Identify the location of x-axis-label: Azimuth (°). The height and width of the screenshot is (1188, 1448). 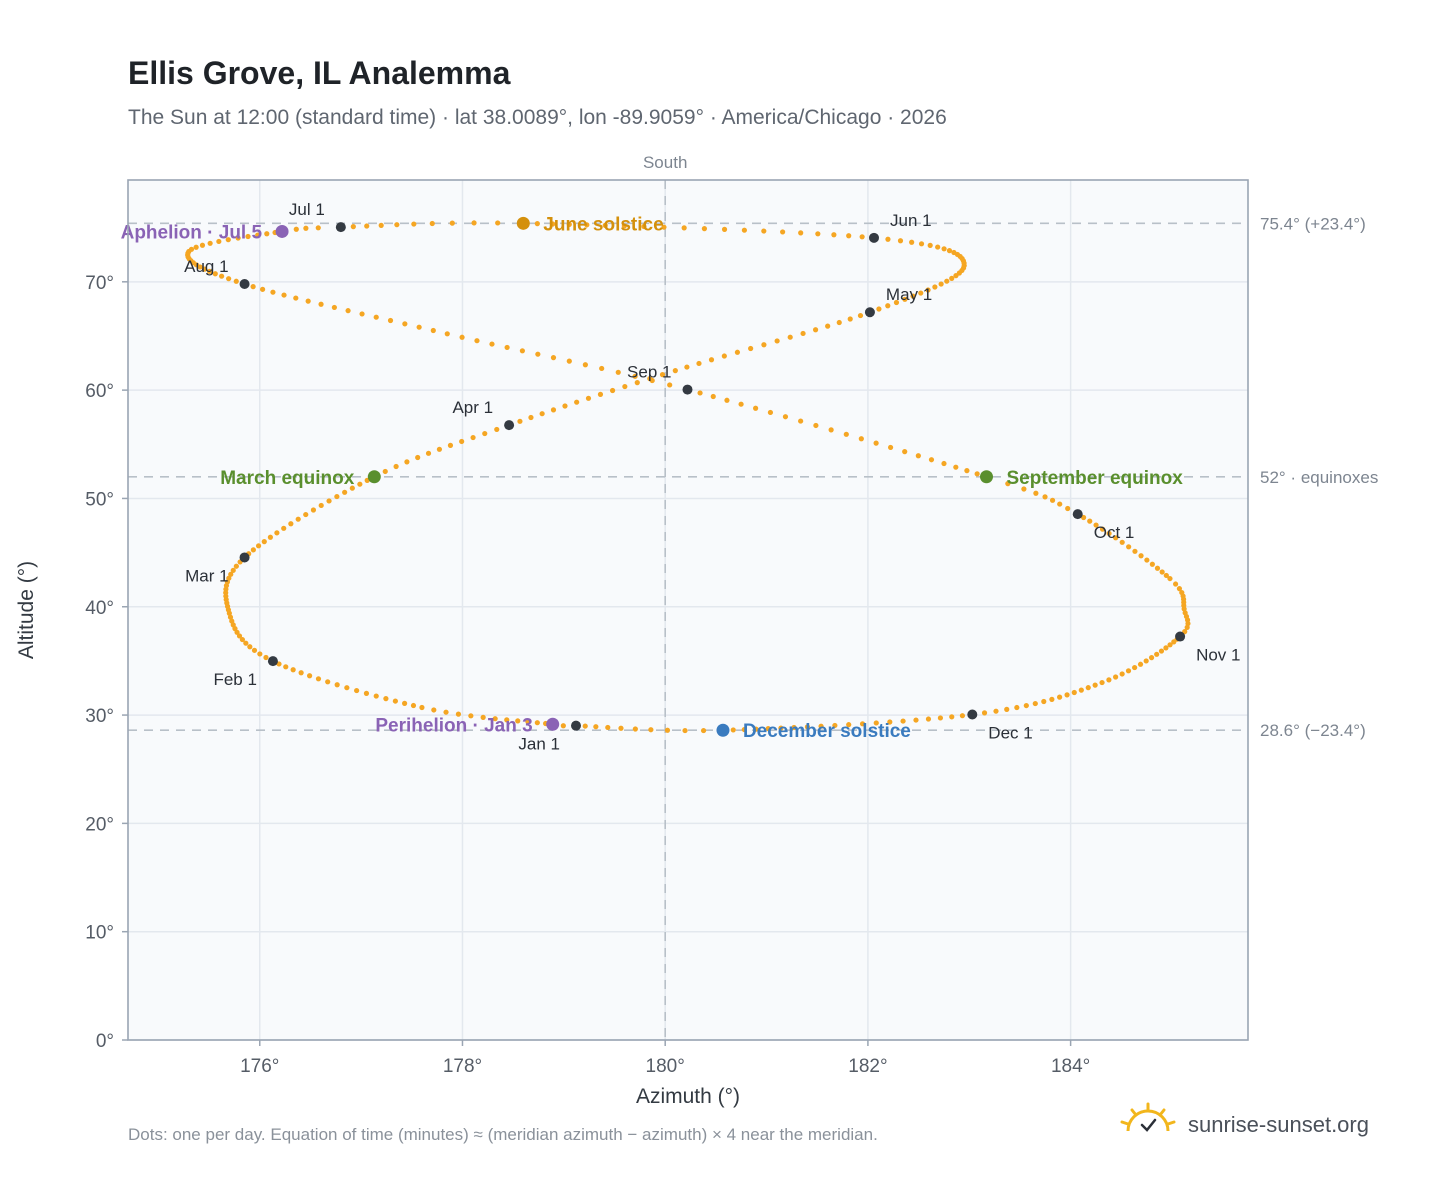
(688, 1096).